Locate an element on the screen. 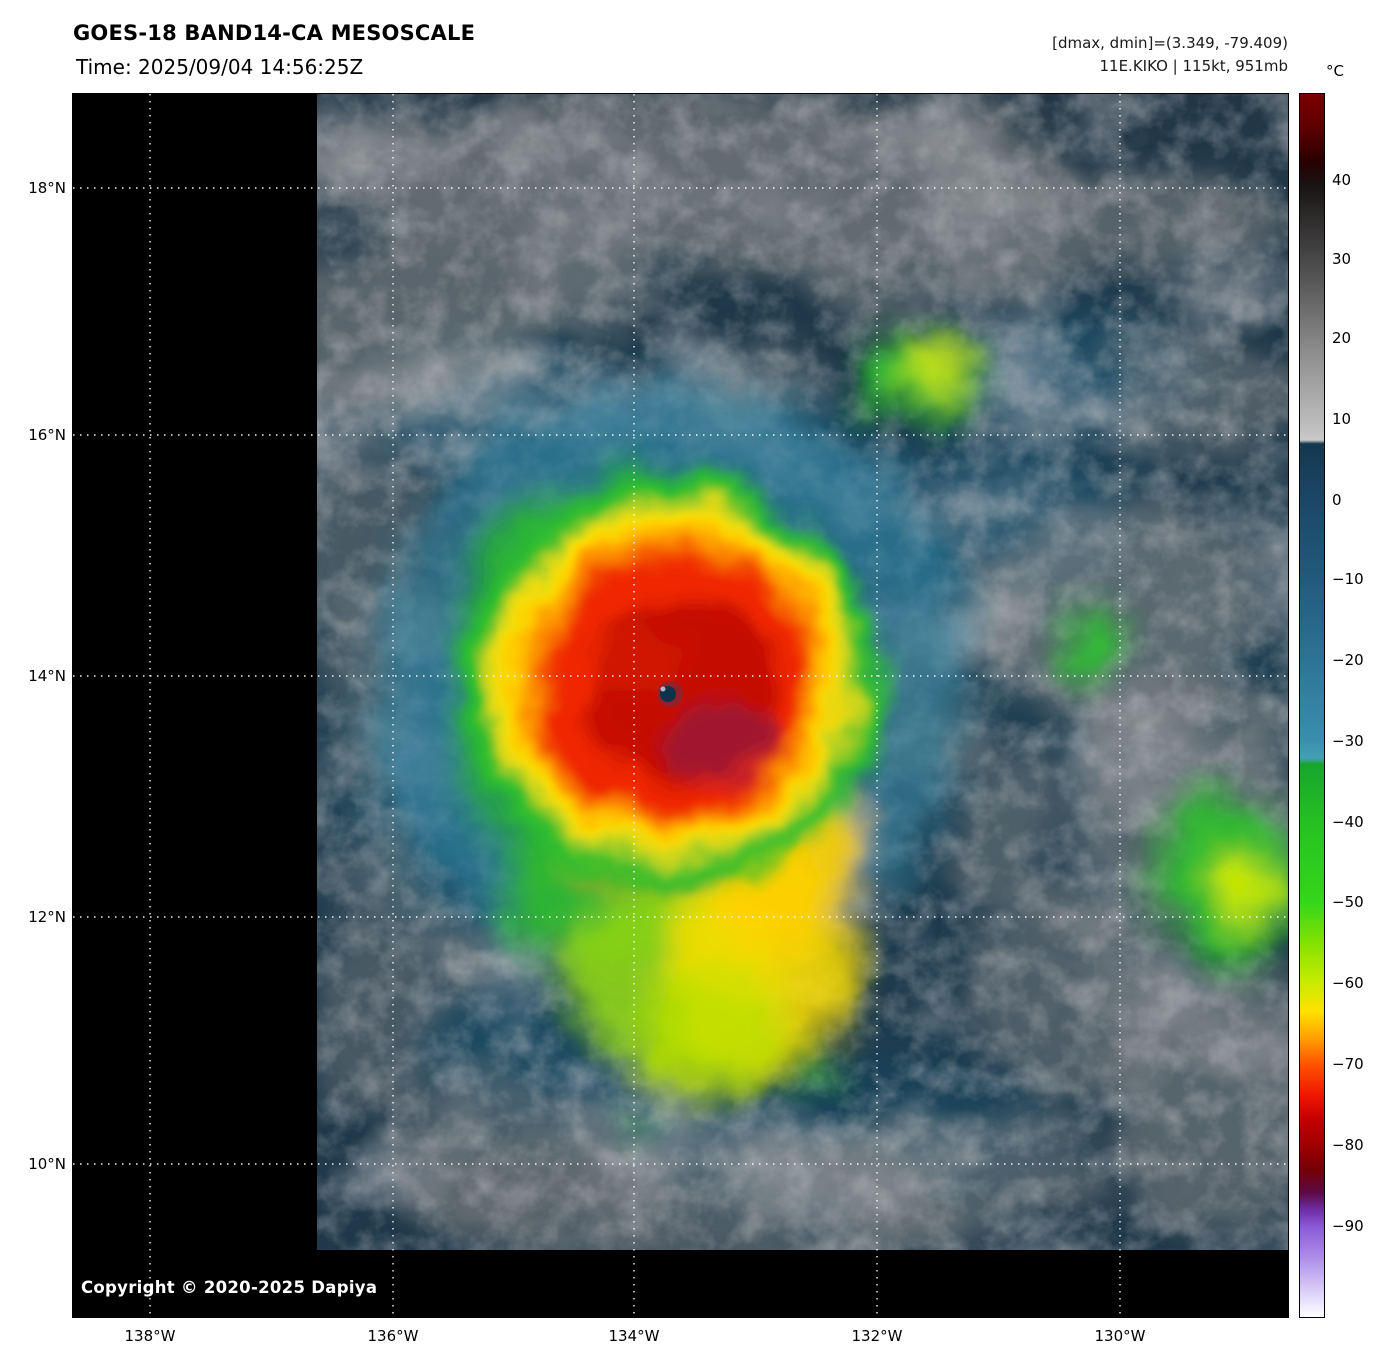 The height and width of the screenshot is (1359, 1390). colorbar-tick-label: −50 is located at coordinates (1348, 902).